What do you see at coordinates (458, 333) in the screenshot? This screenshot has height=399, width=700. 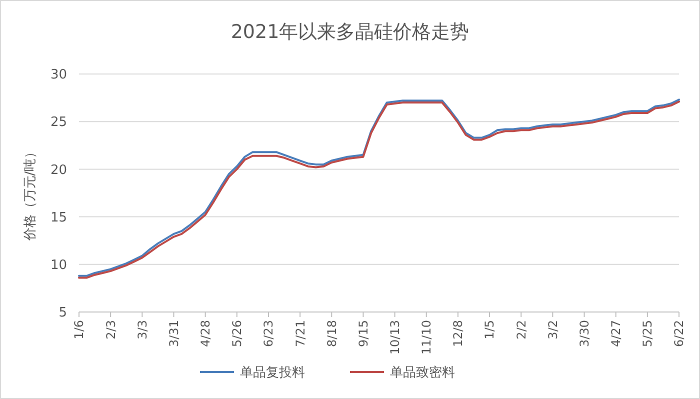 I see `x-tick-label: 12/8` at bounding box center [458, 333].